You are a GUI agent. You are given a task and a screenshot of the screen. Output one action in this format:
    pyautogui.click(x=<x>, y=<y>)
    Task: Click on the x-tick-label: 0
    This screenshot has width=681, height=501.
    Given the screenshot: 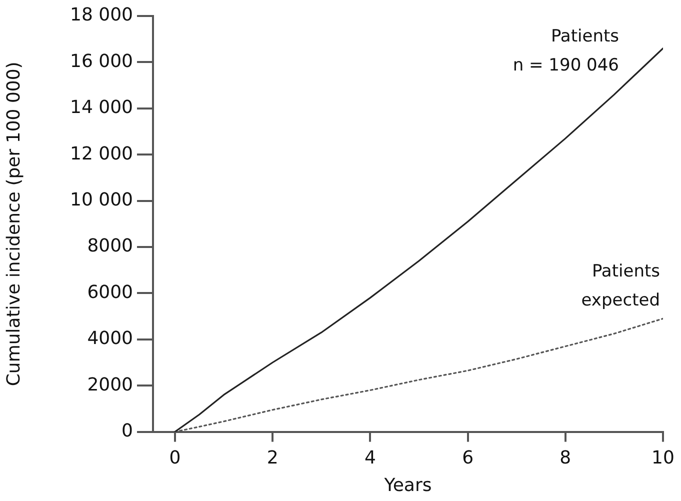 What is the action you would take?
    pyautogui.click(x=175, y=457)
    